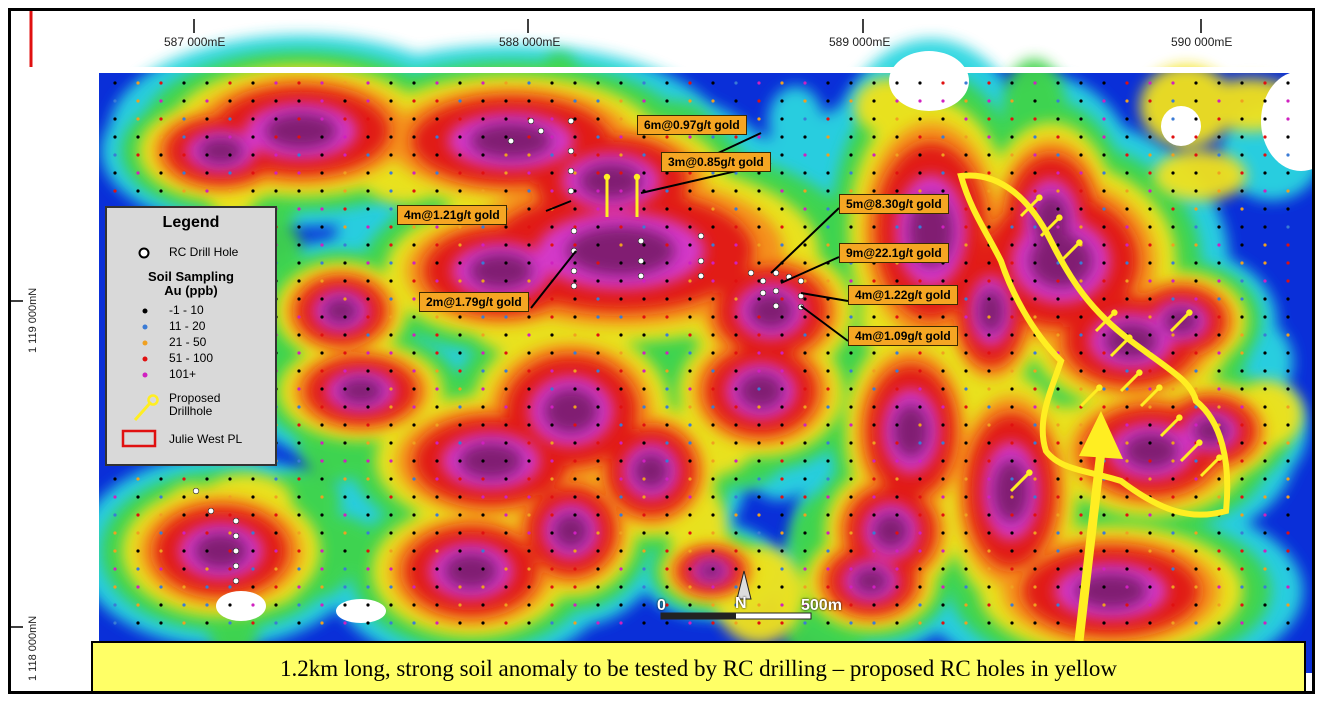 This screenshot has height=706, width=1325. What do you see at coordinates (894, 253) in the screenshot?
I see `assay-callout: 9m@22.1g/t gold` at bounding box center [894, 253].